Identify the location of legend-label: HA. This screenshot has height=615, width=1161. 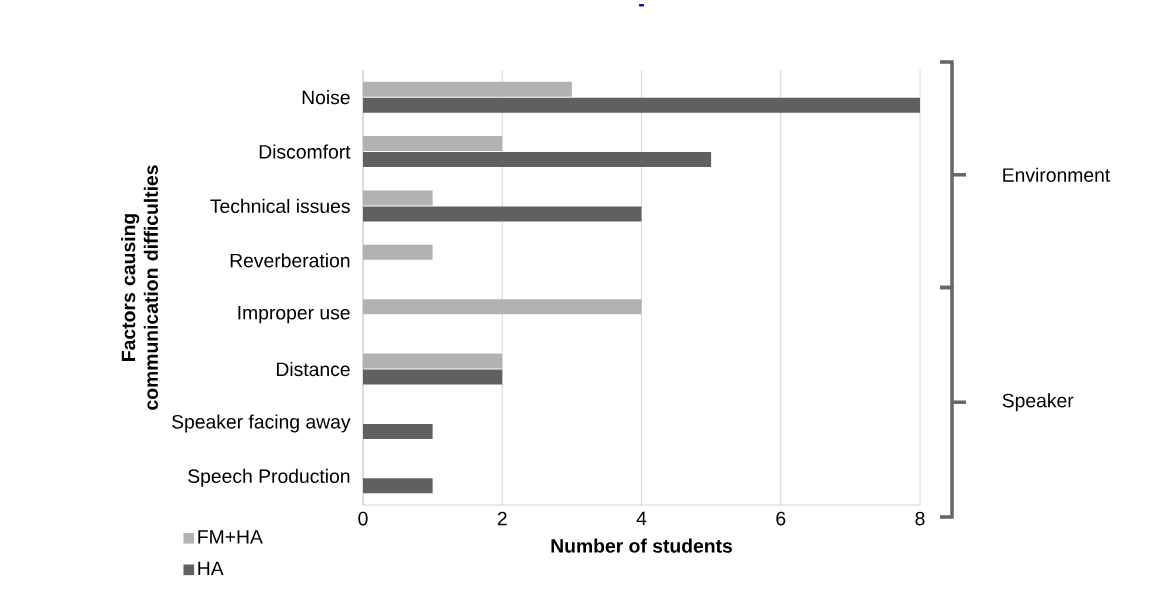
(211, 568).